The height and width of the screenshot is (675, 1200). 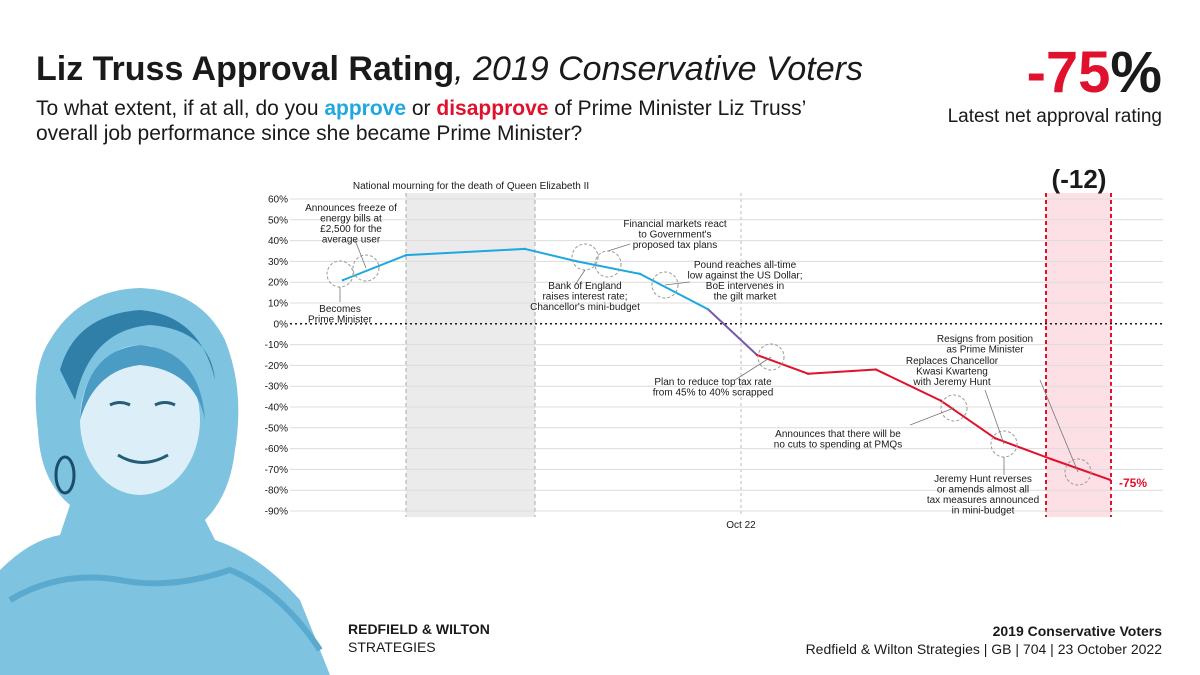 What do you see at coordinates (470, 355) in the screenshot?
I see `mourning-band` at bounding box center [470, 355].